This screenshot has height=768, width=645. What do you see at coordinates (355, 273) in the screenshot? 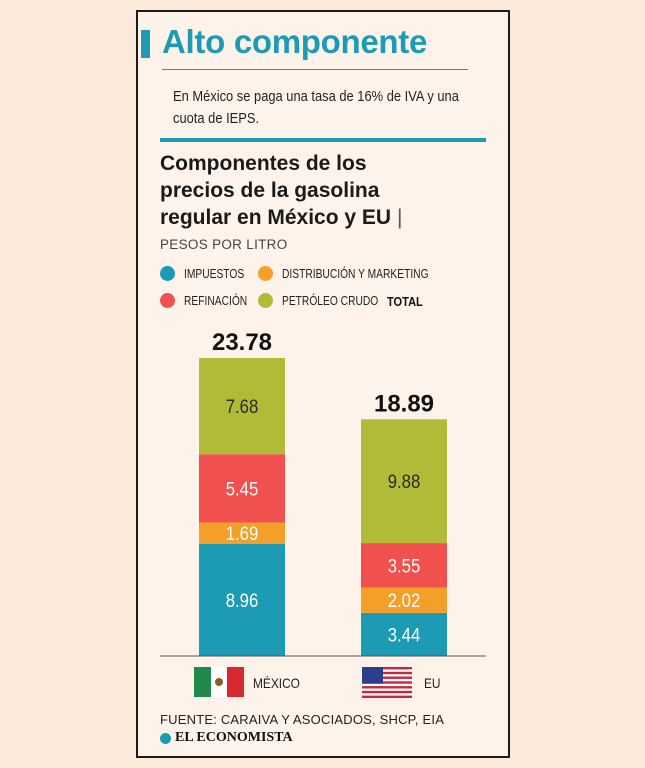
I see `legend-label-distribucion: DISTRIBUCIÓN Y MARKETING` at bounding box center [355, 273].